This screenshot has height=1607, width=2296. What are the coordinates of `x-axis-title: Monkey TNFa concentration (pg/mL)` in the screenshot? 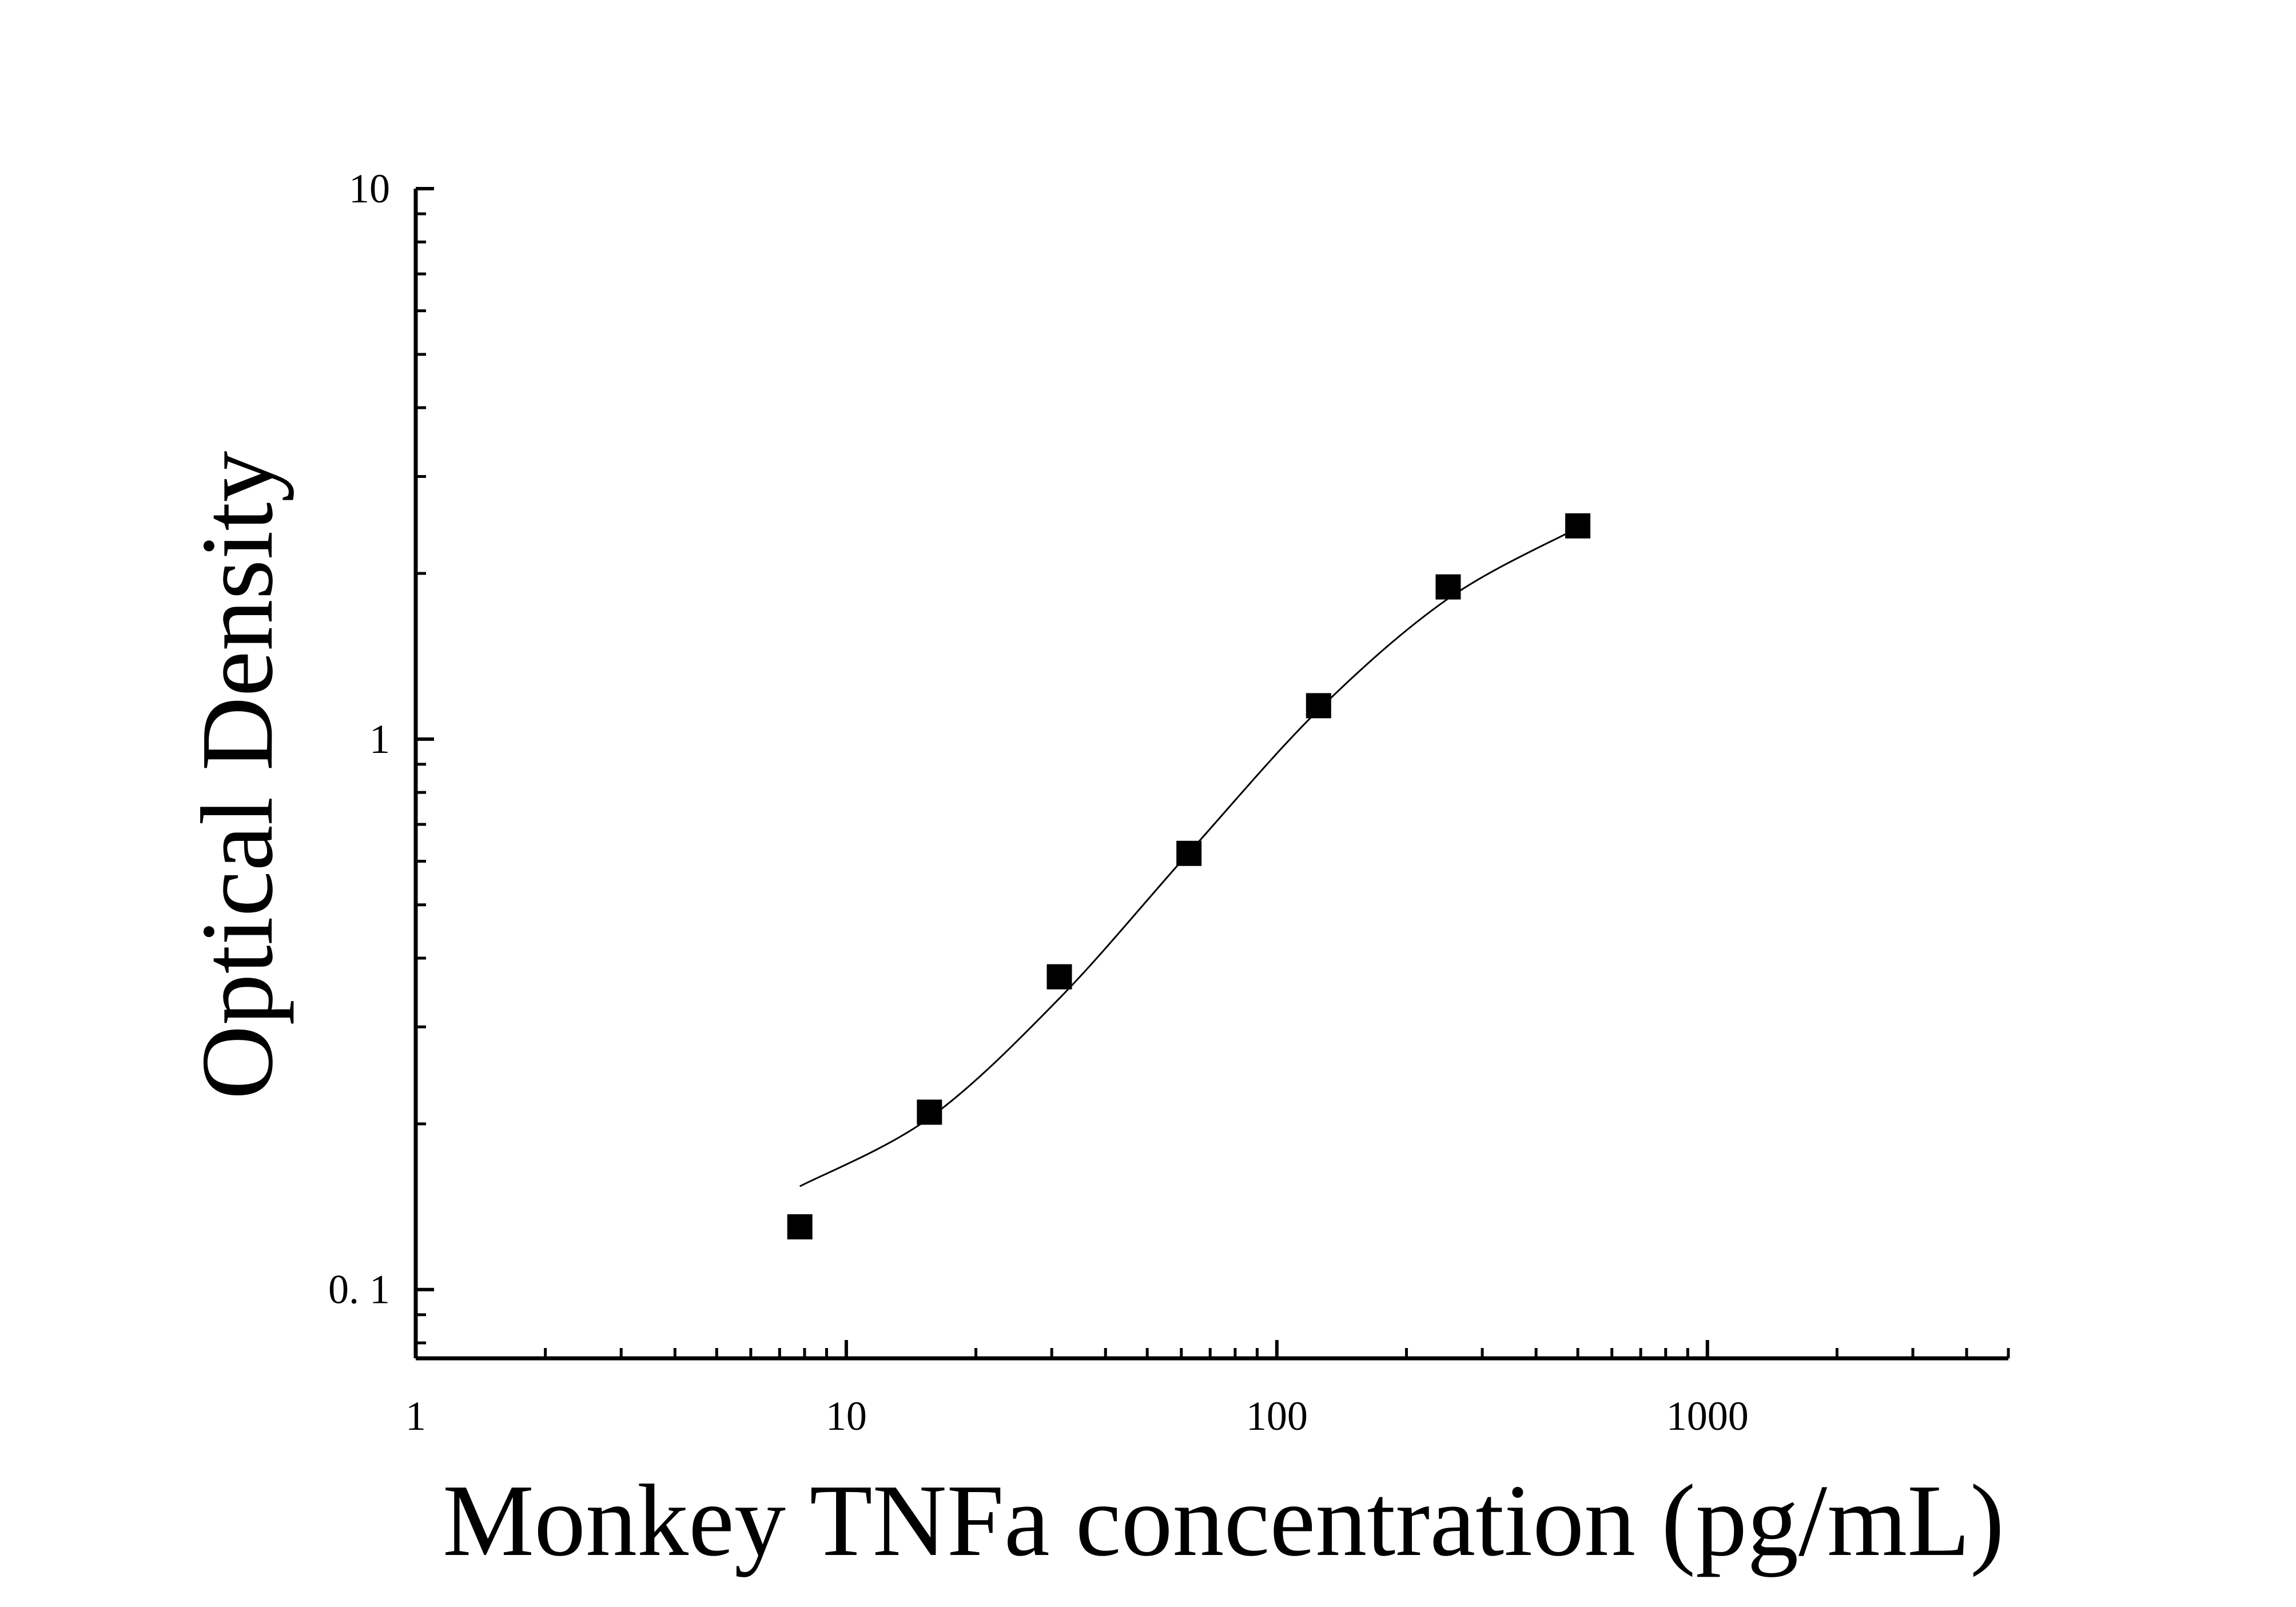 It's located at (1224, 1520).